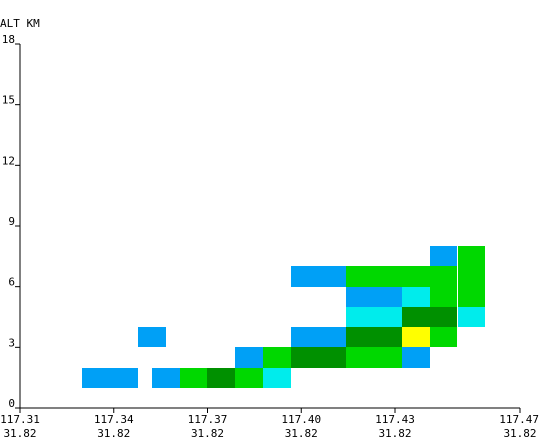 This screenshot has width=540, height=440. What do you see at coordinates (301, 419) in the screenshot?
I see `x-tick-label-lon: 117.40` at bounding box center [301, 419].